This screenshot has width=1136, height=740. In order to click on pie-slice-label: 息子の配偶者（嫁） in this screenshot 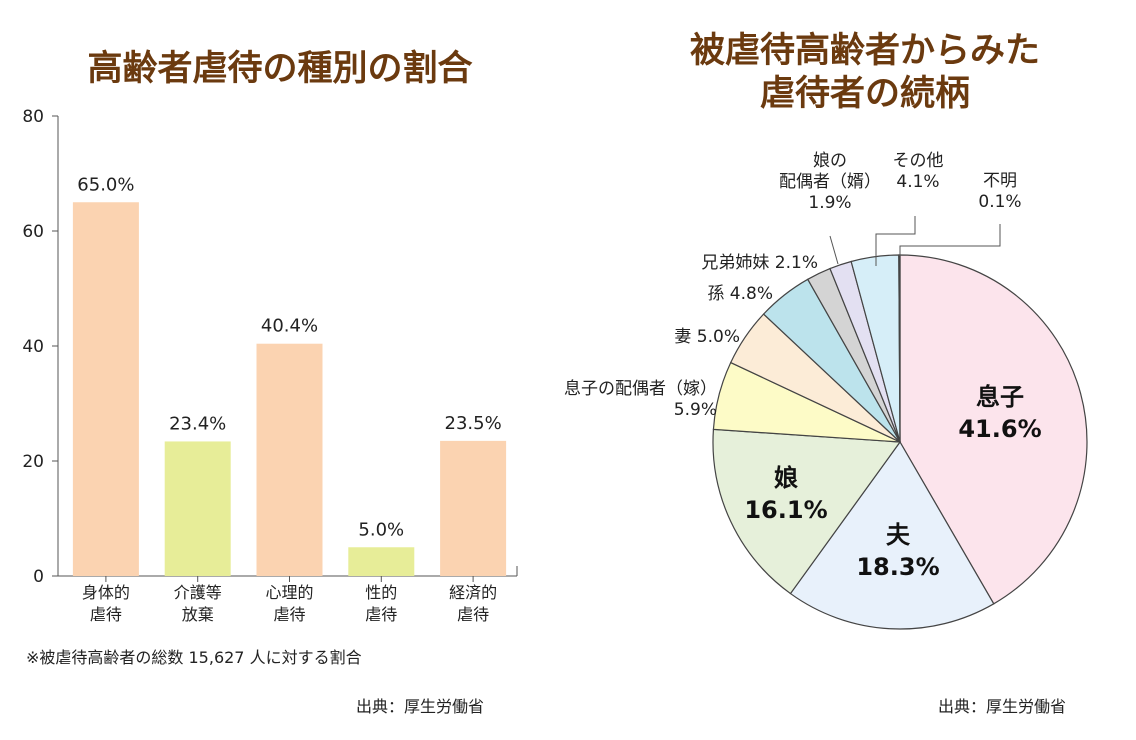, I will do `click(640, 389)`.